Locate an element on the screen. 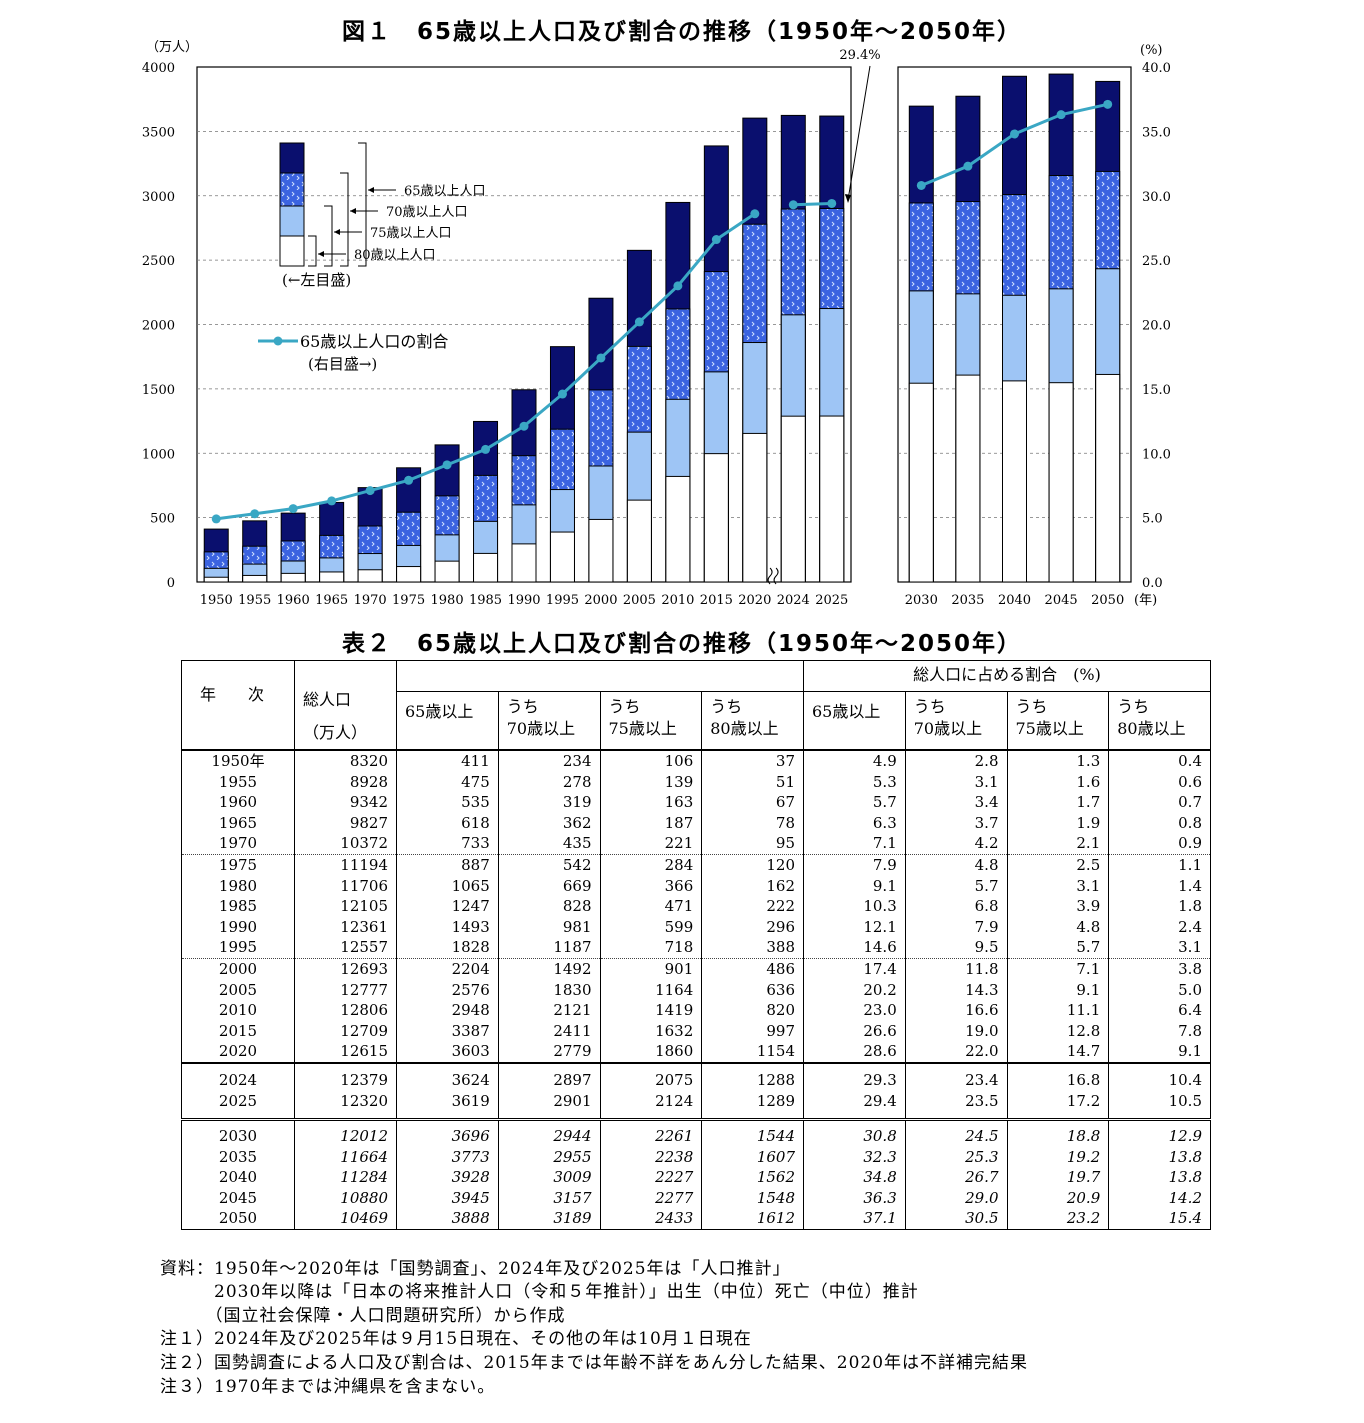 The image size is (1364, 1423). row-year: 1990 is located at coordinates (238, 926).